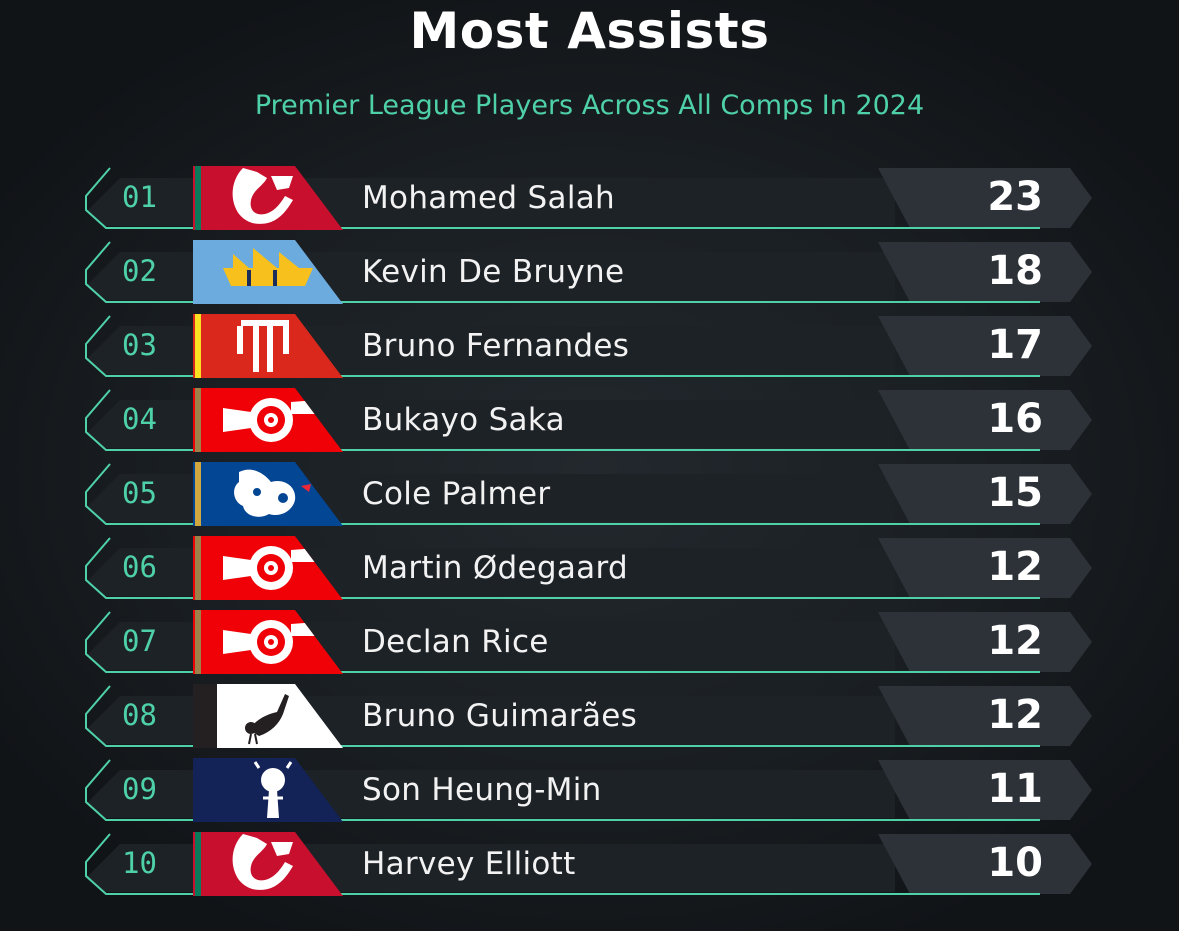 This screenshot has height=931, width=1179. Describe the element at coordinates (268, 716) in the screenshot. I see `newcastle-crest-icon` at that location.